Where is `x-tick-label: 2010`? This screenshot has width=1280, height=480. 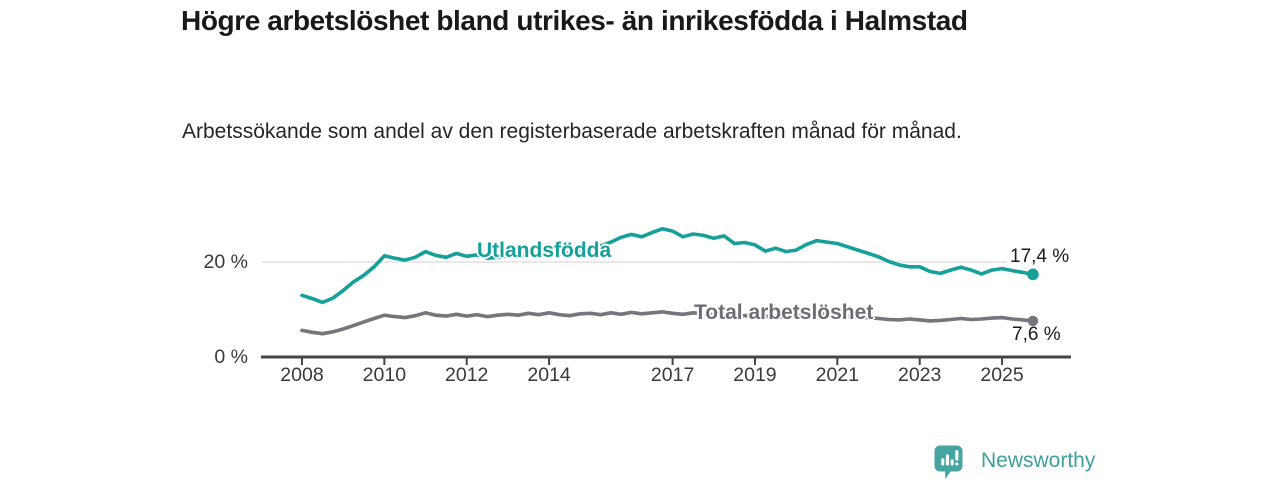
x-tick-label: 2010 is located at coordinates (384, 375).